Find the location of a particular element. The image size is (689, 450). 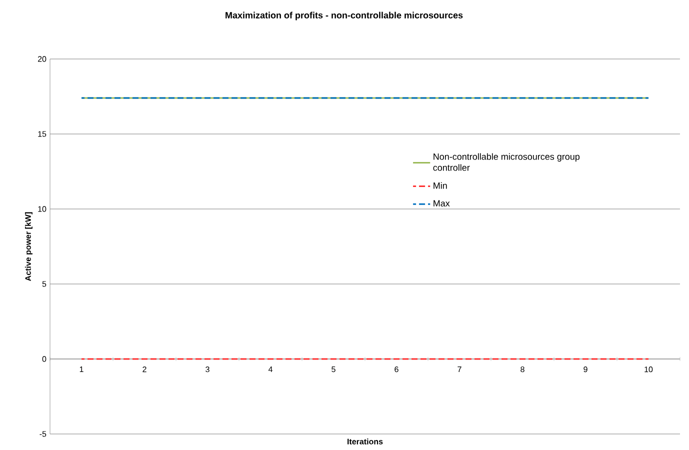

x-tick-label: 6 is located at coordinates (396, 369).